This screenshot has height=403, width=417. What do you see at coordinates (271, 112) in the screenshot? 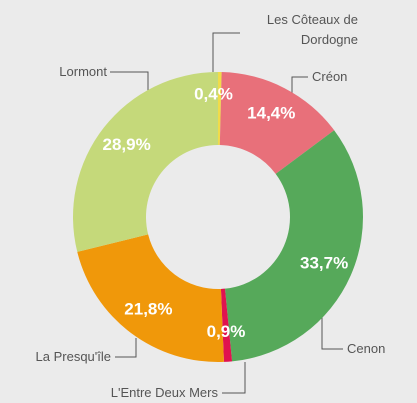
I see `value-label: 14,4%` at bounding box center [271, 112].